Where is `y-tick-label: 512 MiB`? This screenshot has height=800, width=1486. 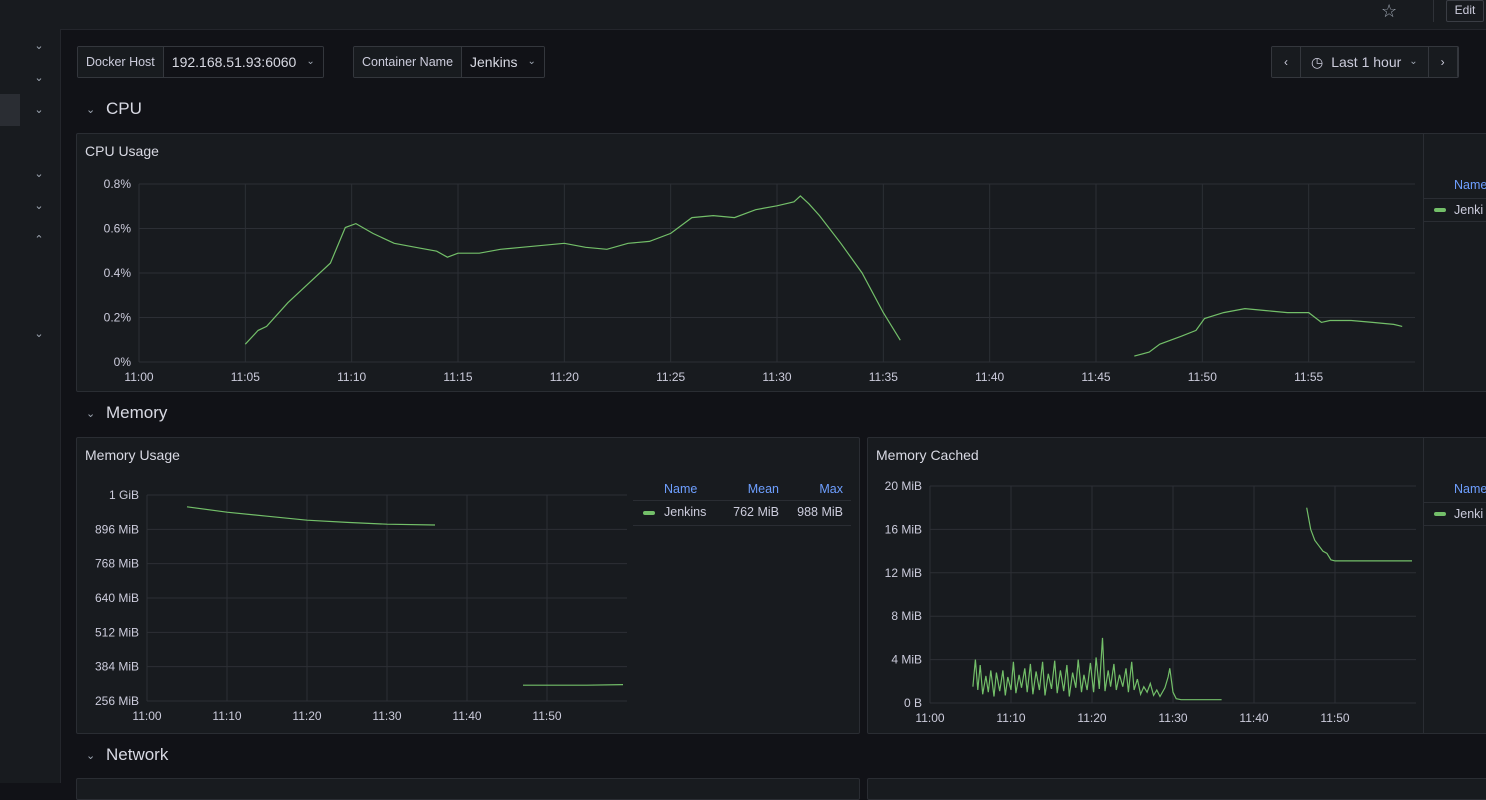 y-tick-label: 512 MiB is located at coordinates (117, 632).